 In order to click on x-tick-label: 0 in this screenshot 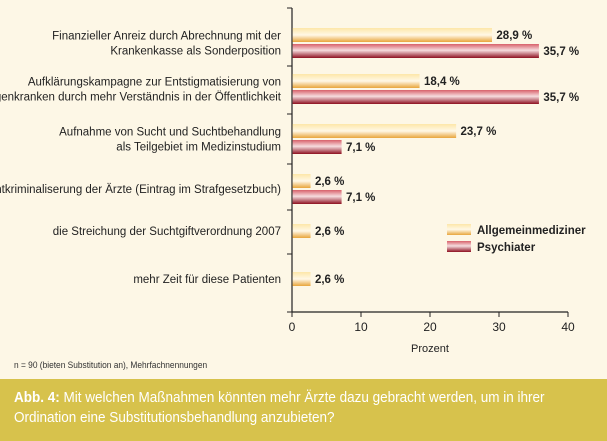, I will do `click(292, 327)`.